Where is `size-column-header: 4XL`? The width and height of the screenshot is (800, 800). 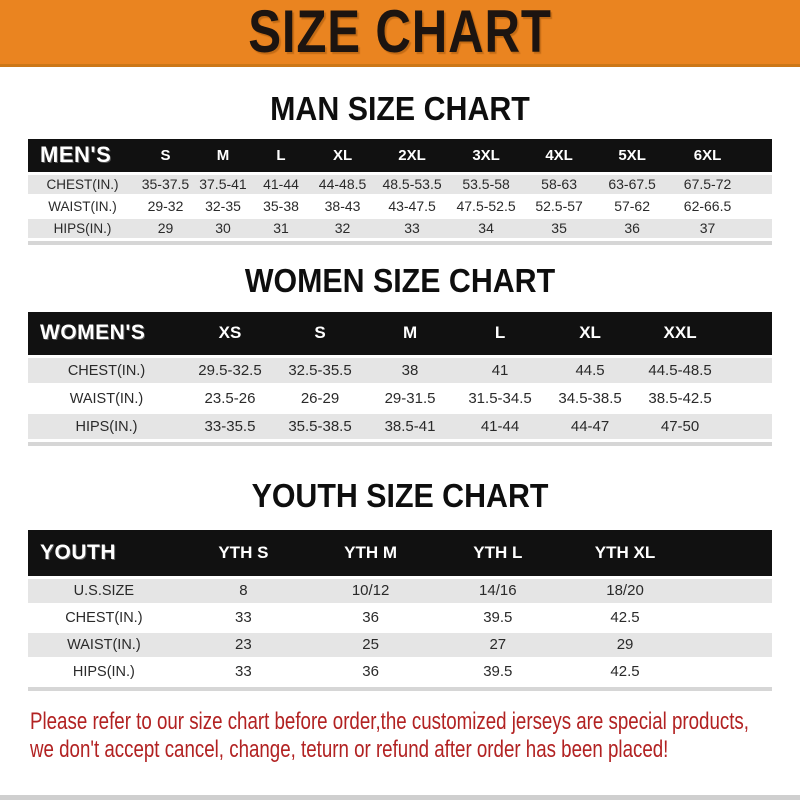 size-column-header: 4XL is located at coordinates (559, 155).